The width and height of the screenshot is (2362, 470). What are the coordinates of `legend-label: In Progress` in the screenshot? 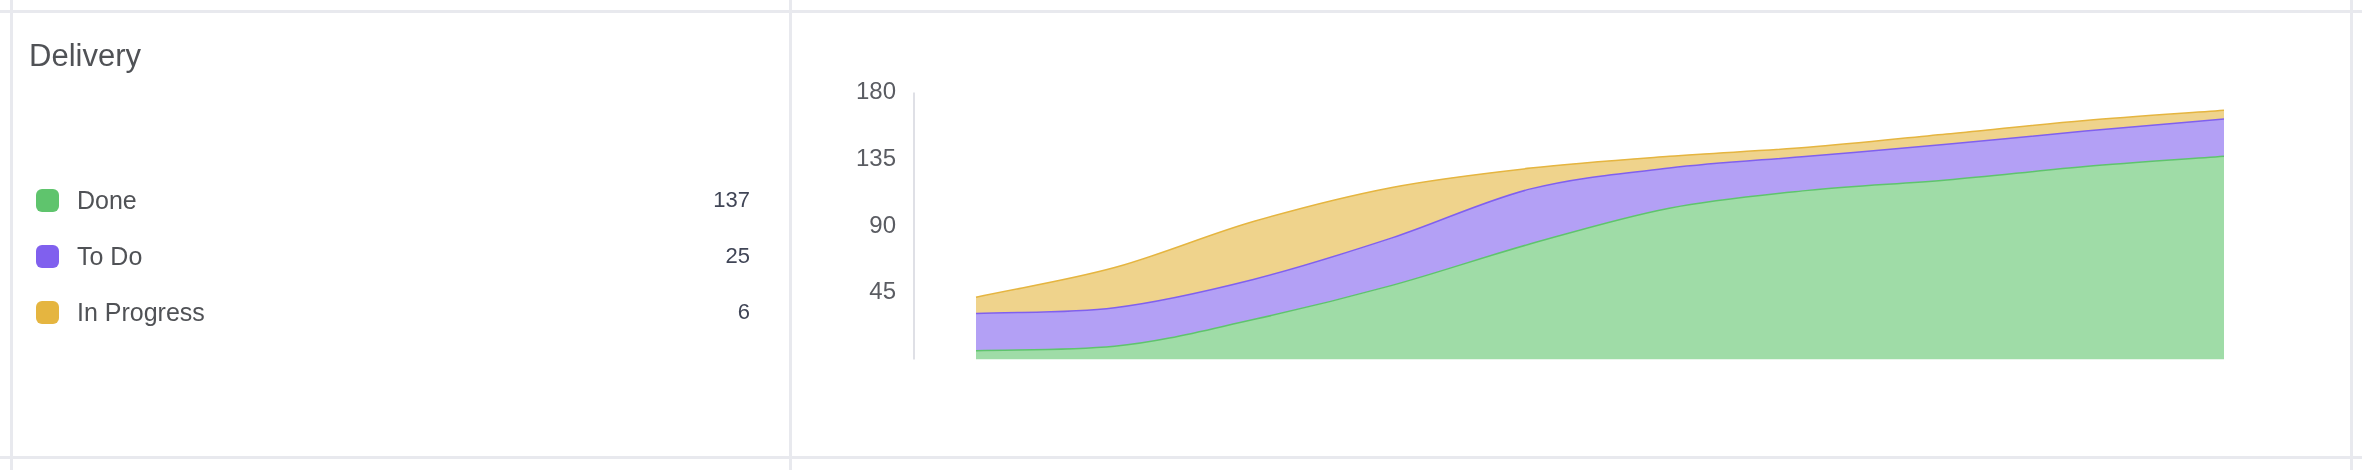 It's located at (141, 312).